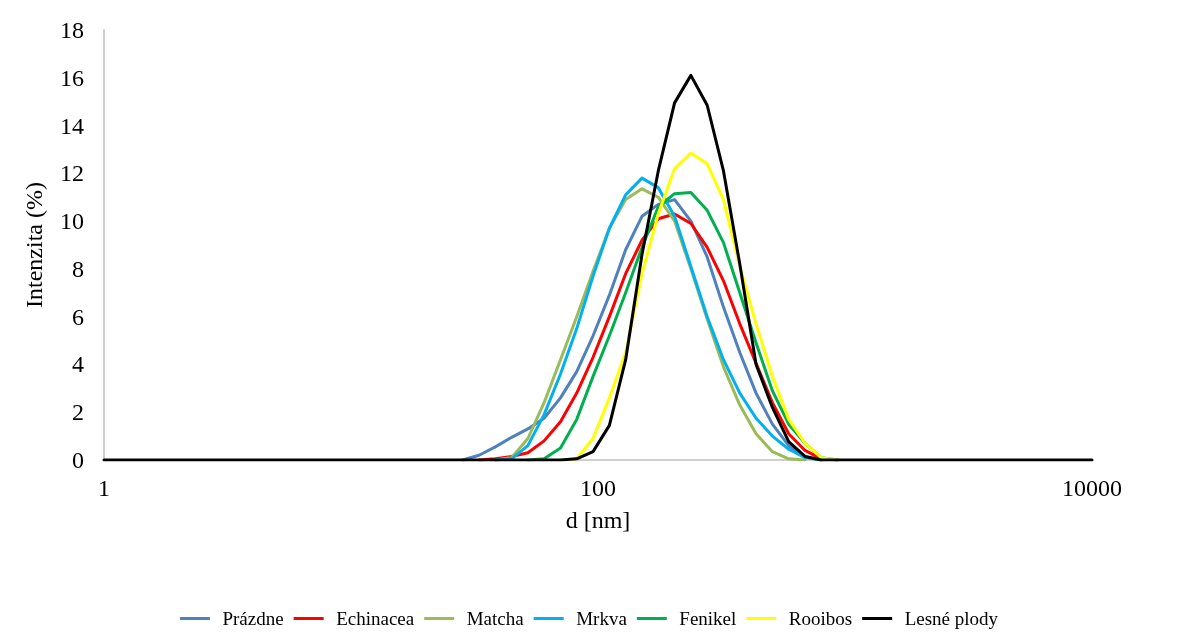 The image size is (1178, 635). What do you see at coordinates (602, 618) in the screenshot?
I see `legend-label: Mrkva` at bounding box center [602, 618].